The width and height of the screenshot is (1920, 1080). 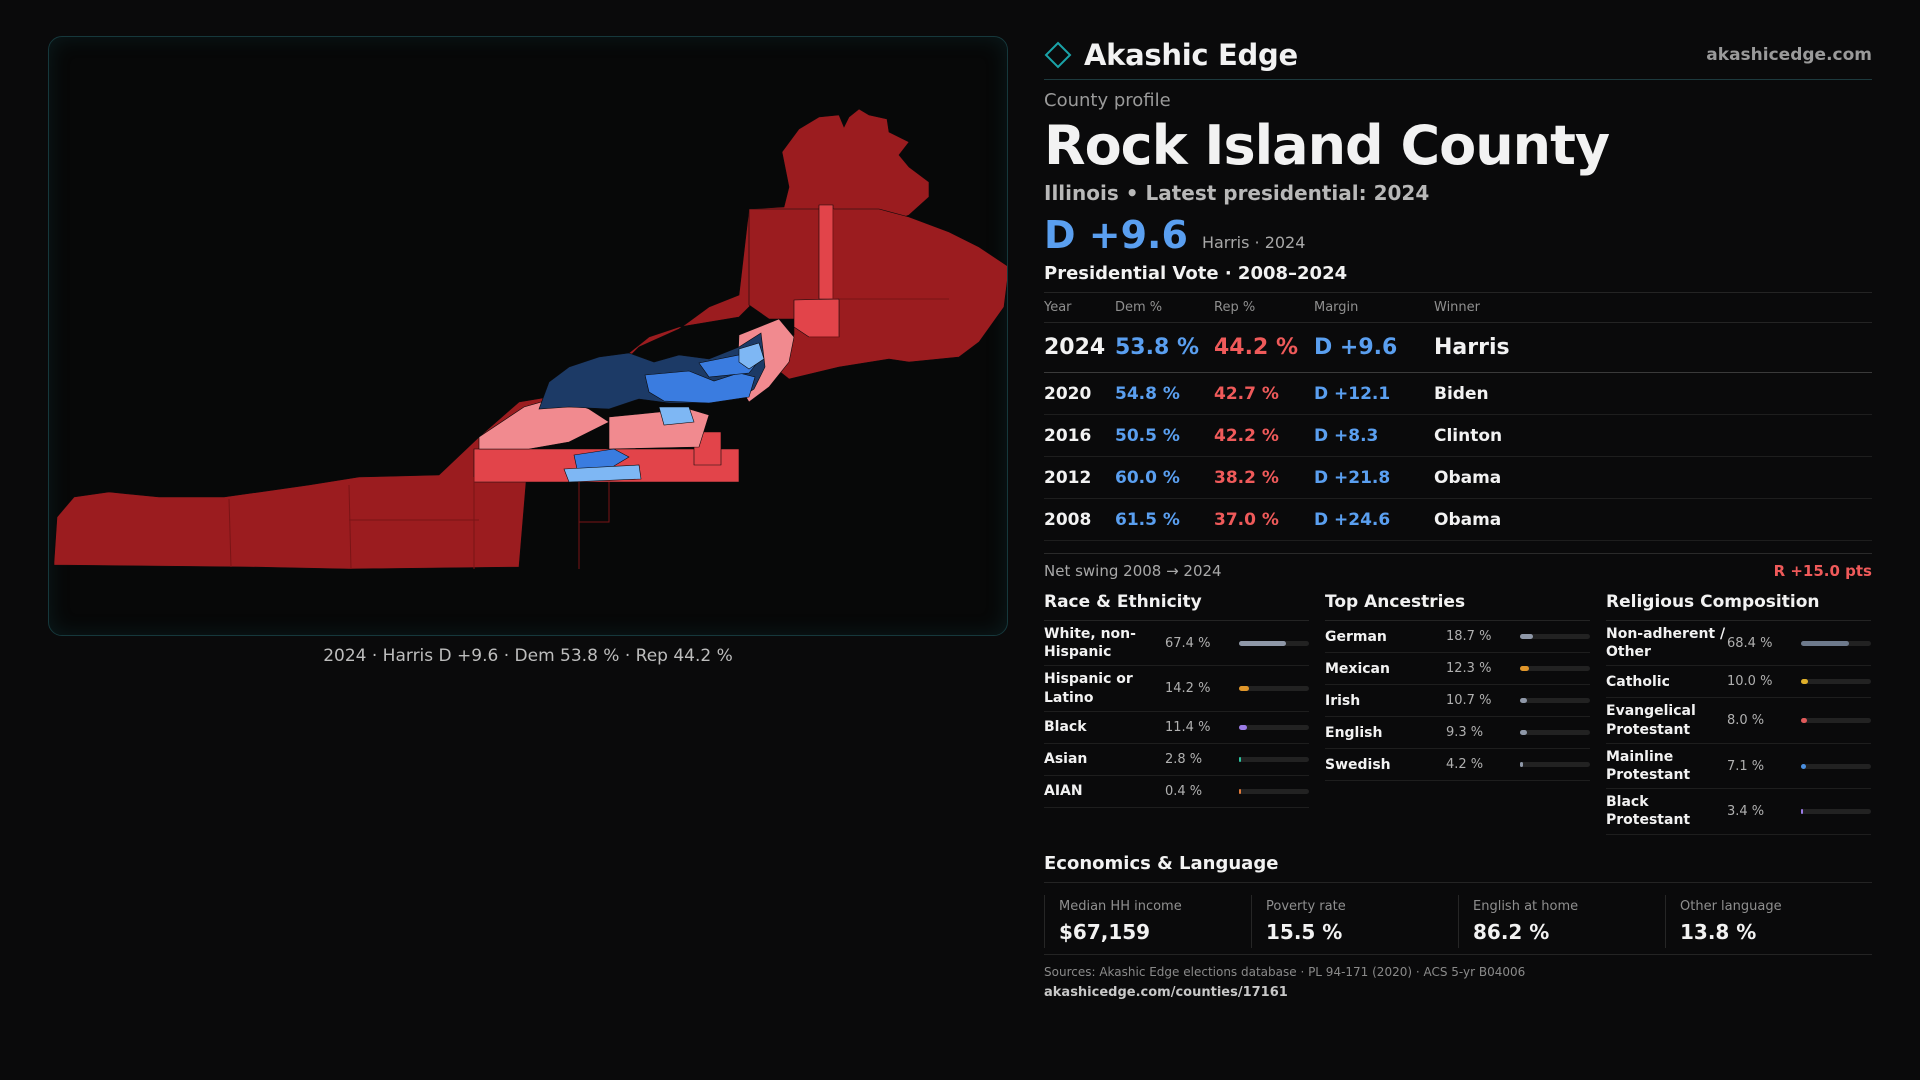 I want to click on stat-value: 13.8 %, so click(x=1718, y=931).